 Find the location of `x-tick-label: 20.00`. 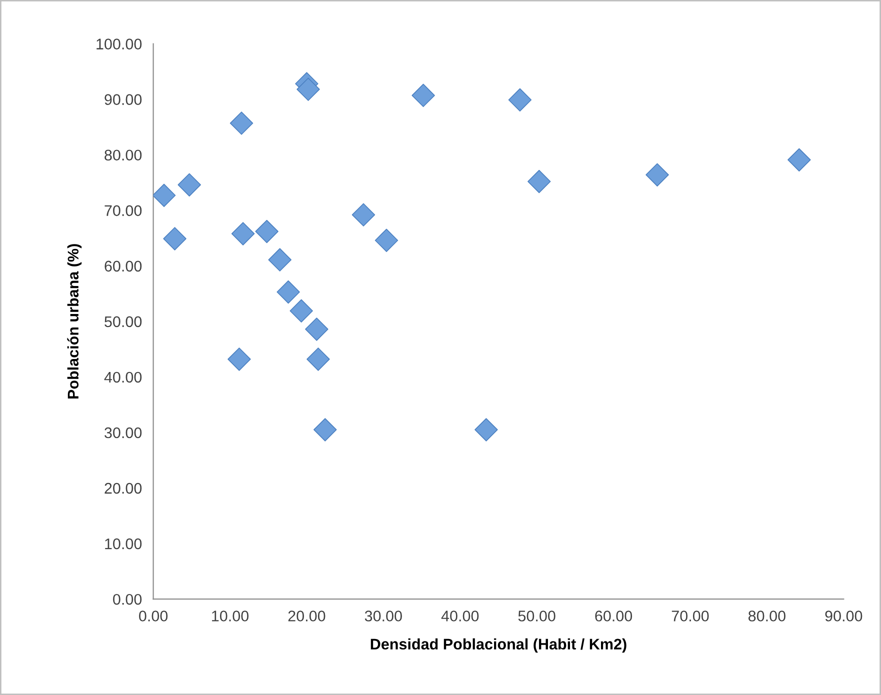

x-tick-label: 20.00 is located at coordinates (307, 616).